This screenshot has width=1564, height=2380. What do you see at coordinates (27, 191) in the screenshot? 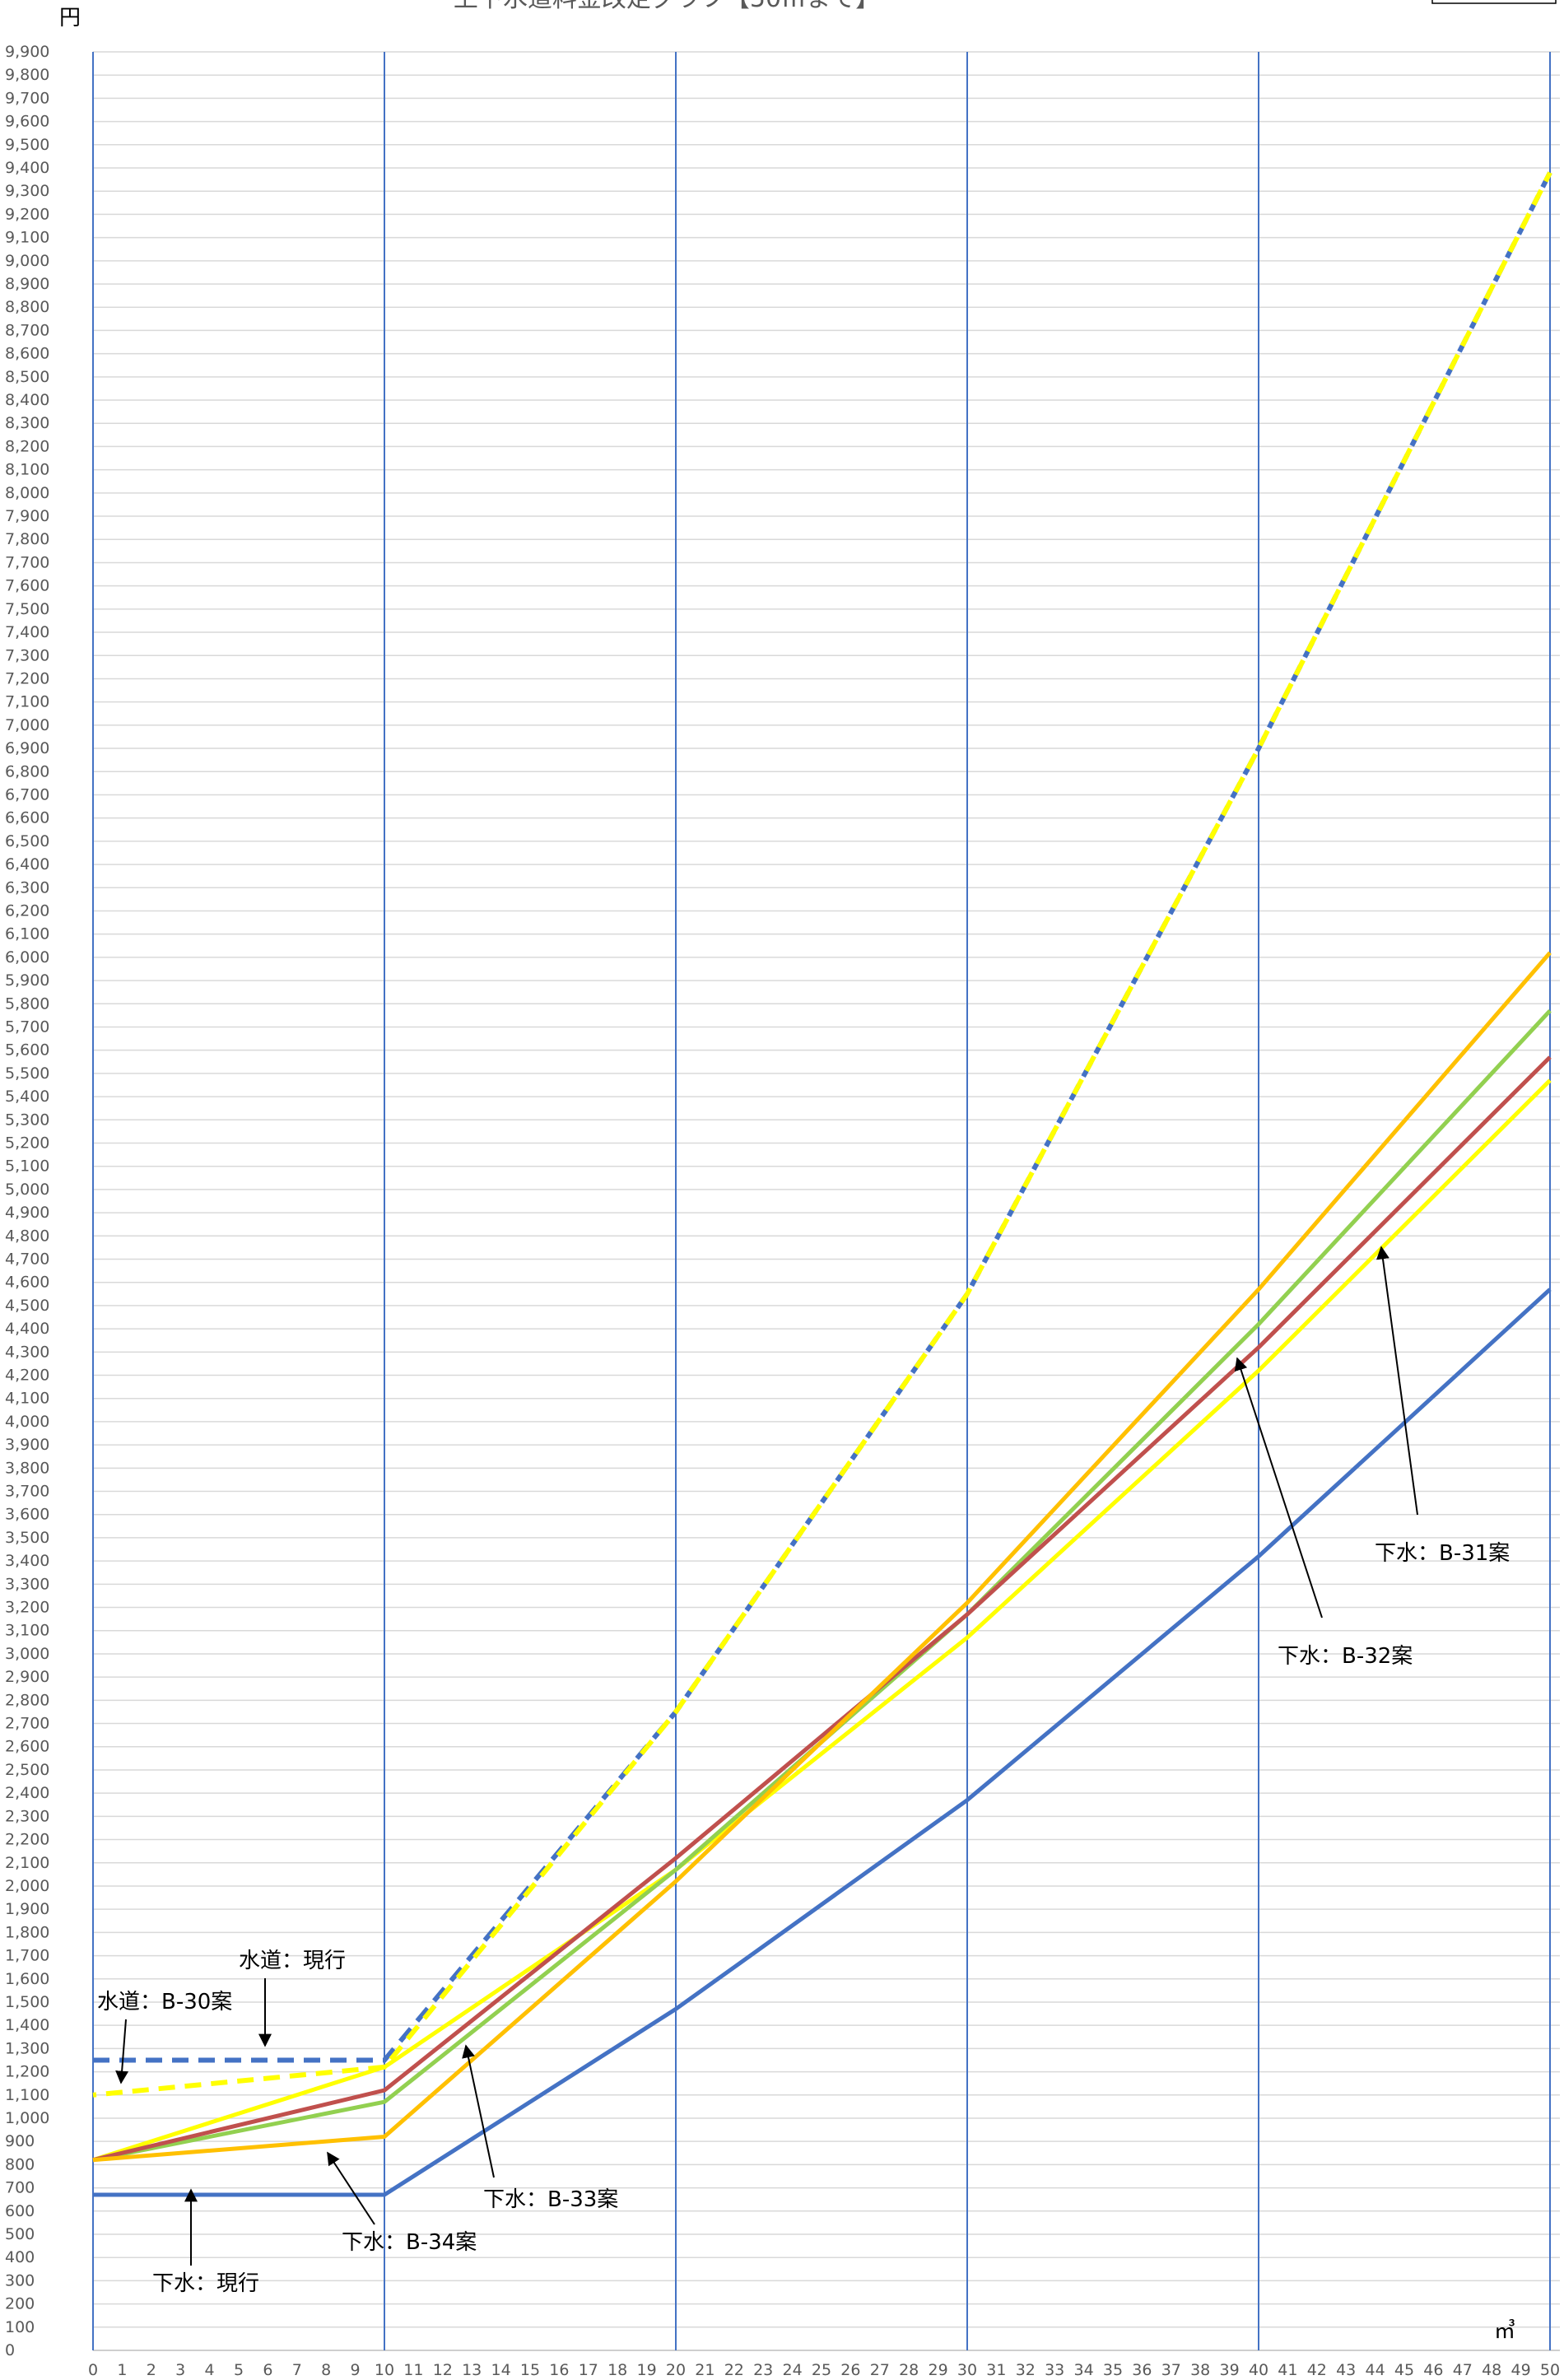
I see `y-tick-label: 9,300` at bounding box center [27, 191].